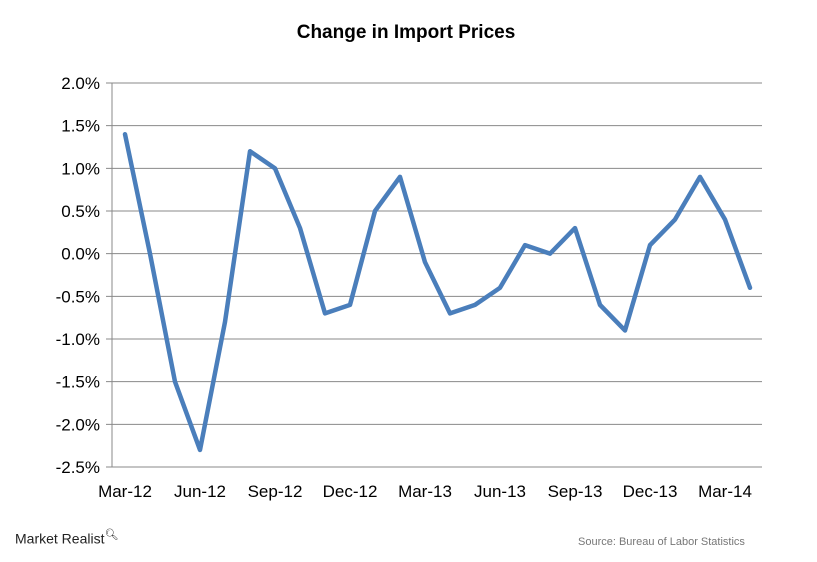 Image resolution: width=817 pixels, height=562 pixels. Describe the element at coordinates (78, 339) in the screenshot. I see `y-tick-label: -1.0%` at that location.